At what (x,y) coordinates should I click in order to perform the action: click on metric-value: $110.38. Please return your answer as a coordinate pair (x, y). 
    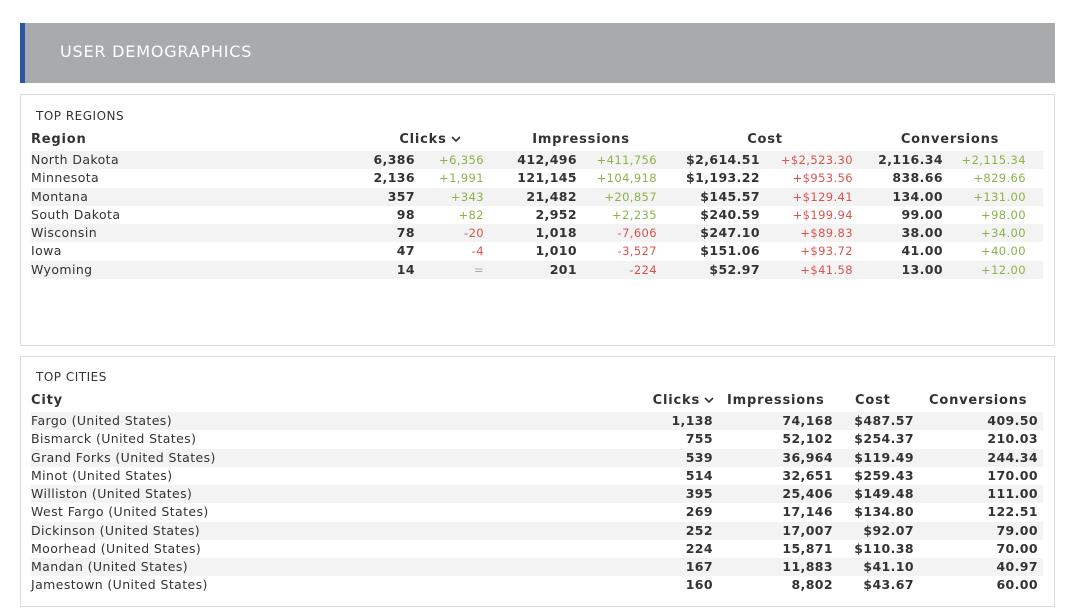
    Looking at the image, I should click on (884, 548).